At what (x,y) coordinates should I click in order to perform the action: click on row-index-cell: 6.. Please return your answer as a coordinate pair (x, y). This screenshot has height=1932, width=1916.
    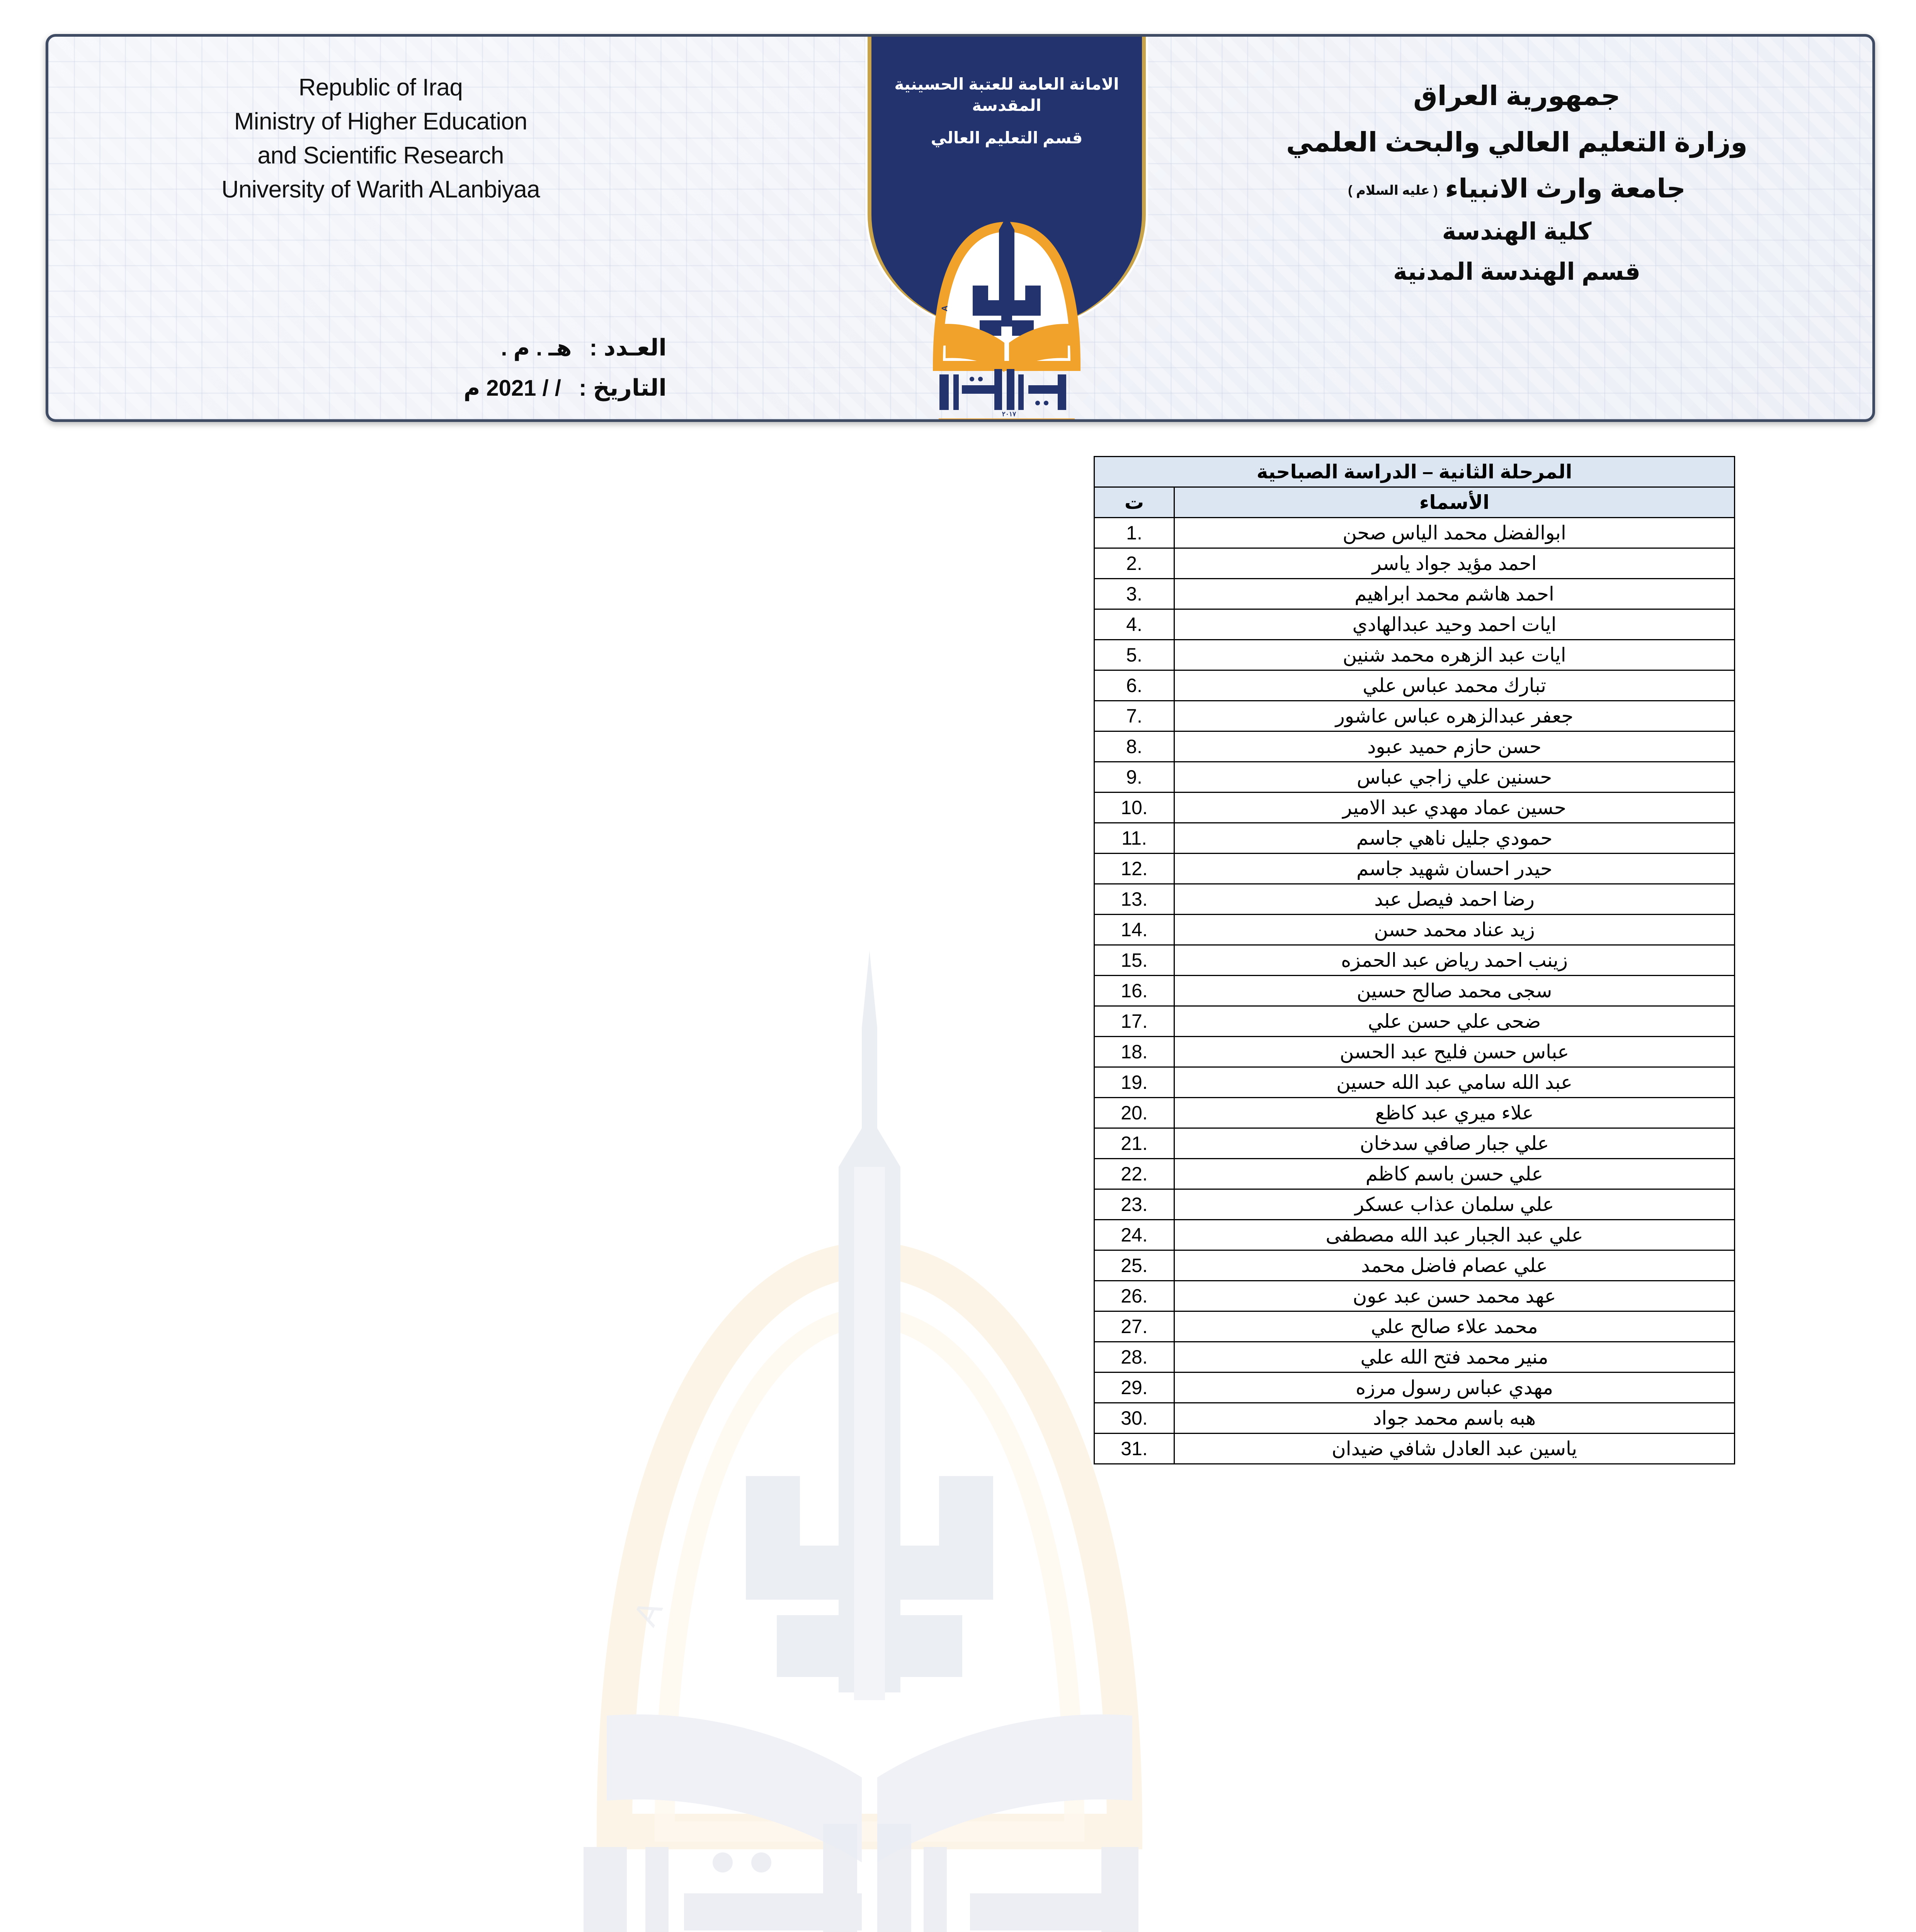
    Looking at the image, I should click on (1134, 685).